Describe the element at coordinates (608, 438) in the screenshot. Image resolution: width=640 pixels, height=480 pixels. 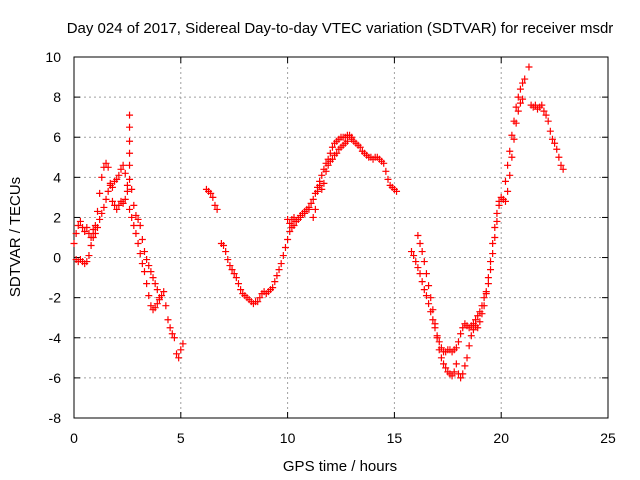
I see `x-tick-label: 25` at that location.